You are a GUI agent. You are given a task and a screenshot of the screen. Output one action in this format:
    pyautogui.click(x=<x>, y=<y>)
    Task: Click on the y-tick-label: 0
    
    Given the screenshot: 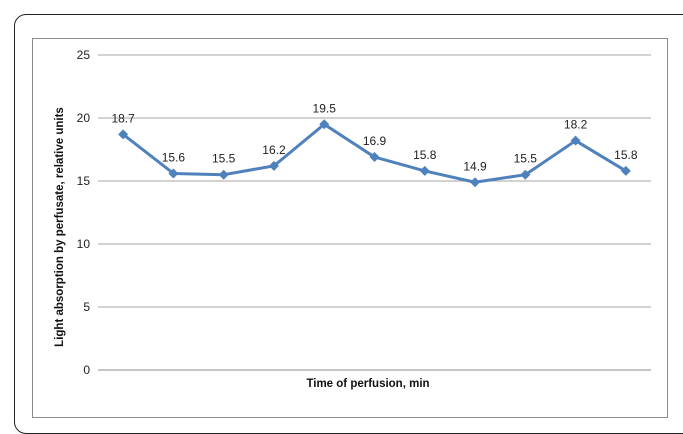 What is the action you would take?
    pyautogui.click(x=86, y=370)
    